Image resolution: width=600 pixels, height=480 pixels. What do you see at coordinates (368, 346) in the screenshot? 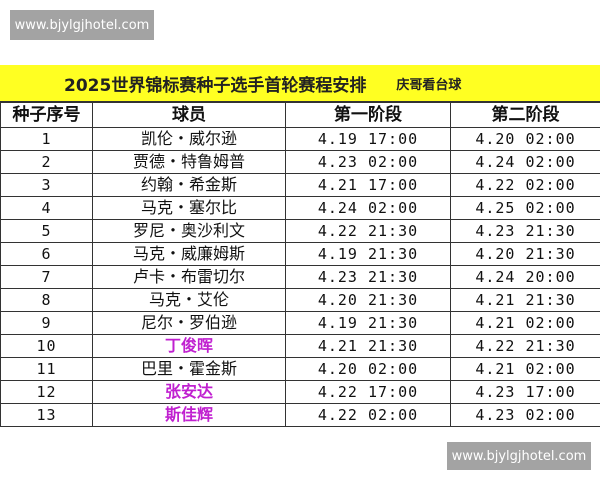
I see `stage1-cell: 4.21 21:30` at bounding box center [368, 346].